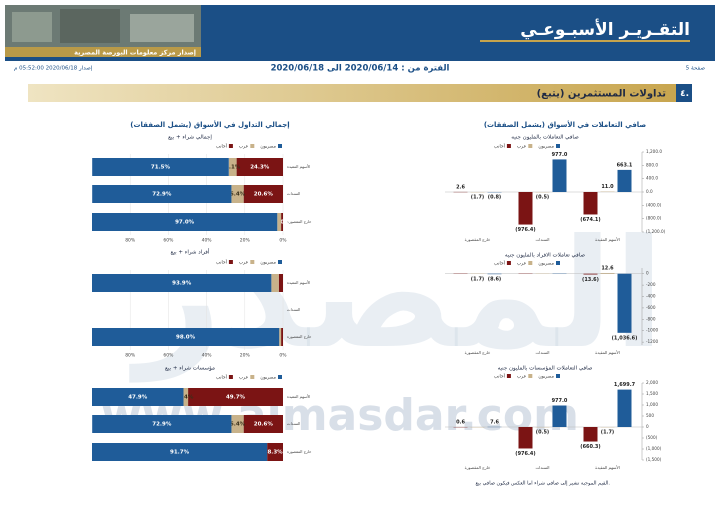 This screenshot has width=720, height=509. I want to click on chart-title: إجمالي شراء + بيع, so click(190, 138).